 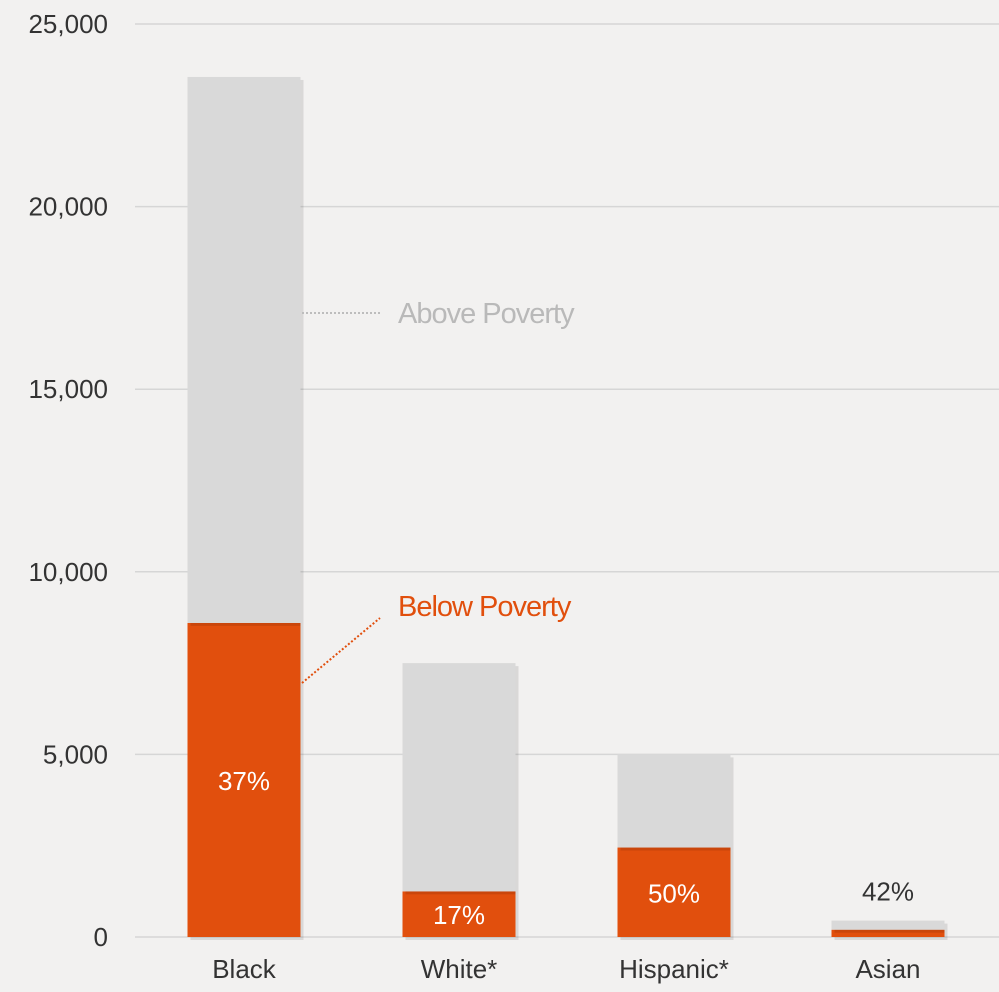 What do you see at coordinates (566, 848) in the screenshot?
I see `bar-value-labels: 37% 17% 50% 42%` at bounding box center [566, 848].